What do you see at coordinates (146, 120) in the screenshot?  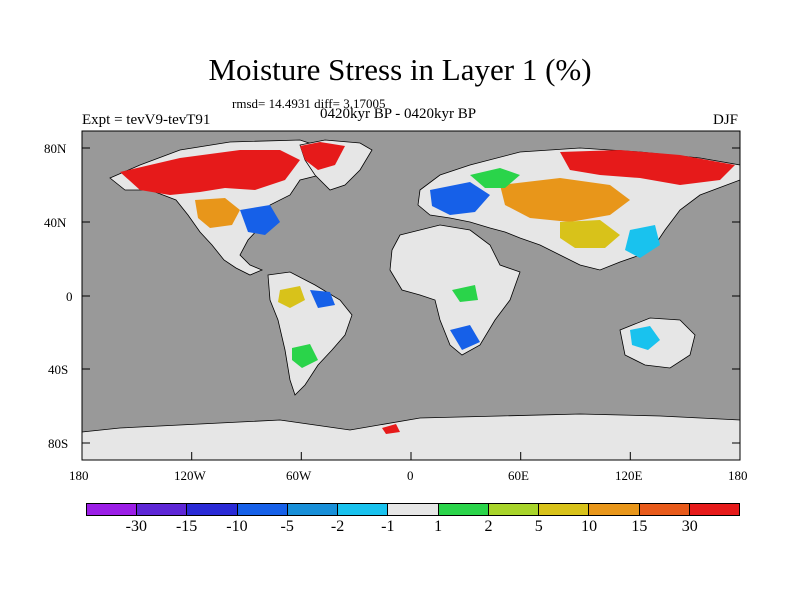 I see `experiment-label: Expt = tevV9-tevT91` at bounding box center [146, 120].